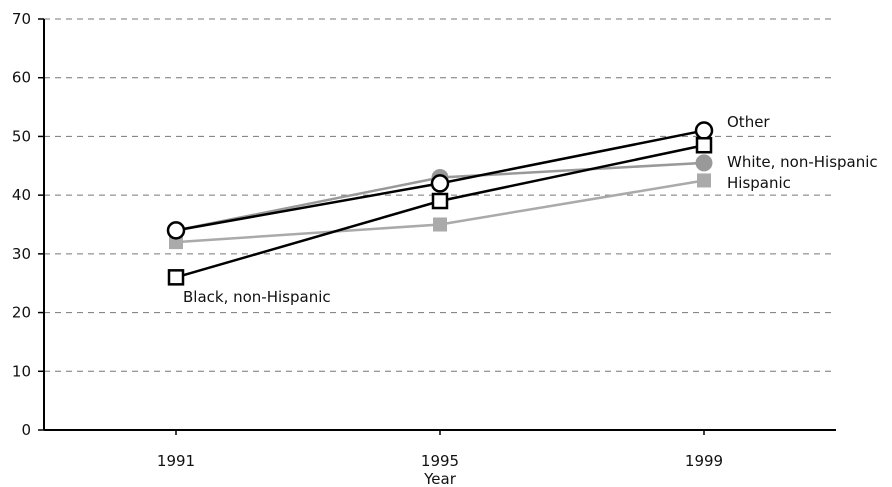  Describe the element at coordinates (21, 254) in the screenshot. I see `y-tick-label: 30` at that location.